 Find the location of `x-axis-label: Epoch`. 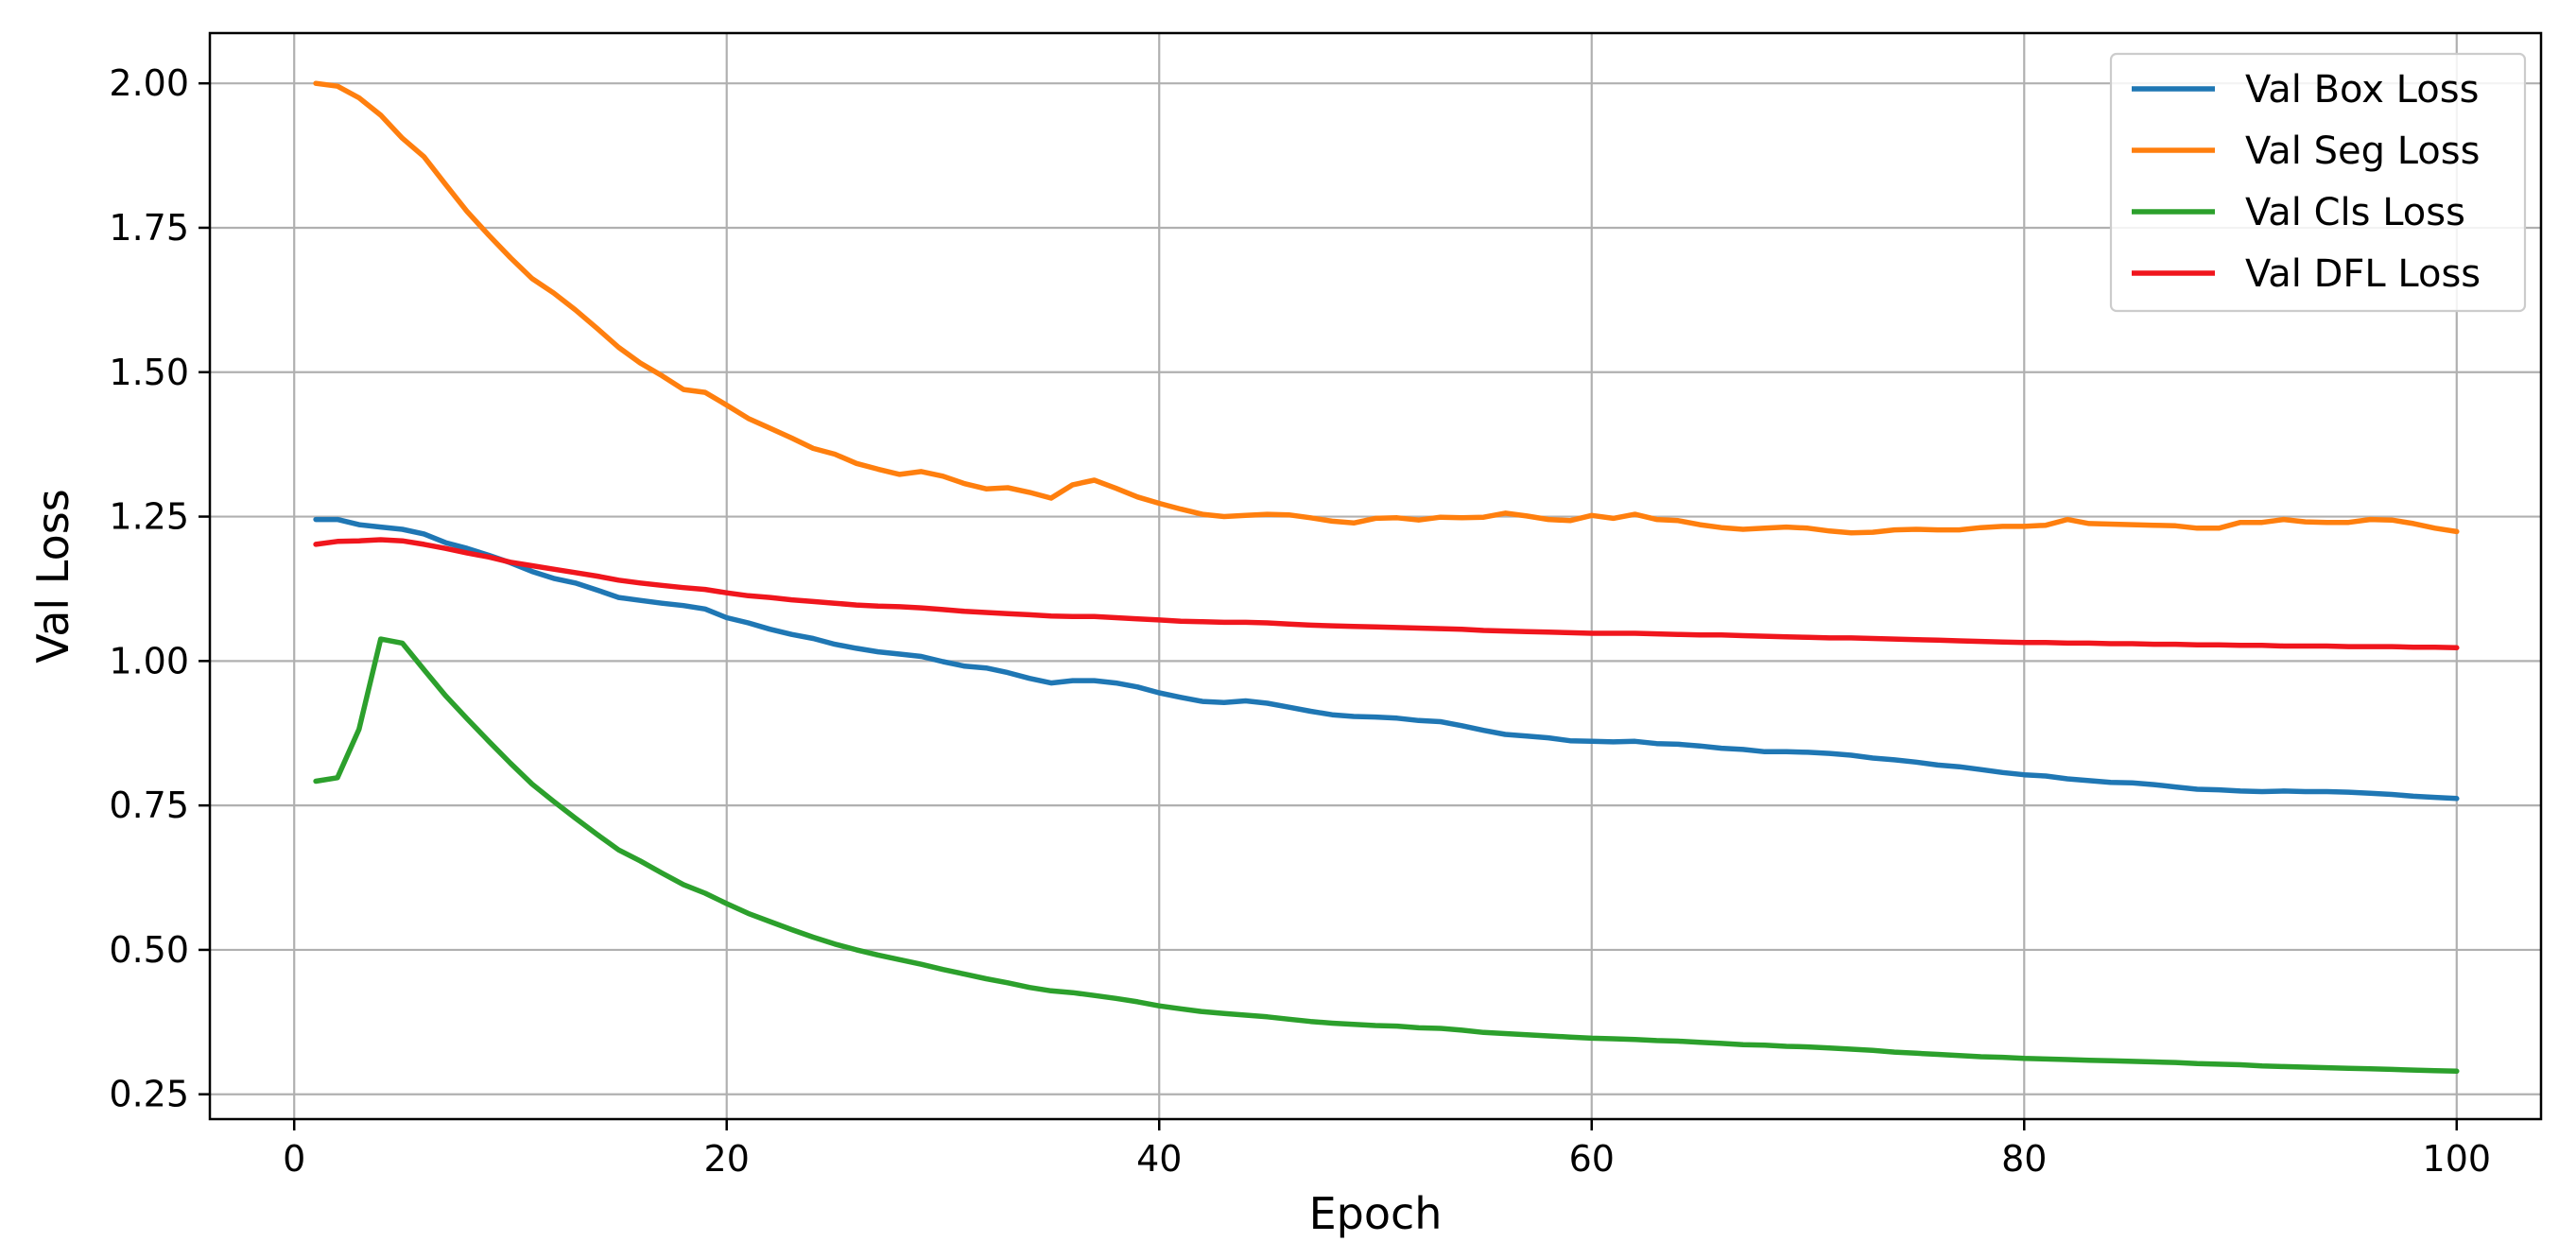

x-axis-label: Epoch is located at coordinates (1376, 1213).